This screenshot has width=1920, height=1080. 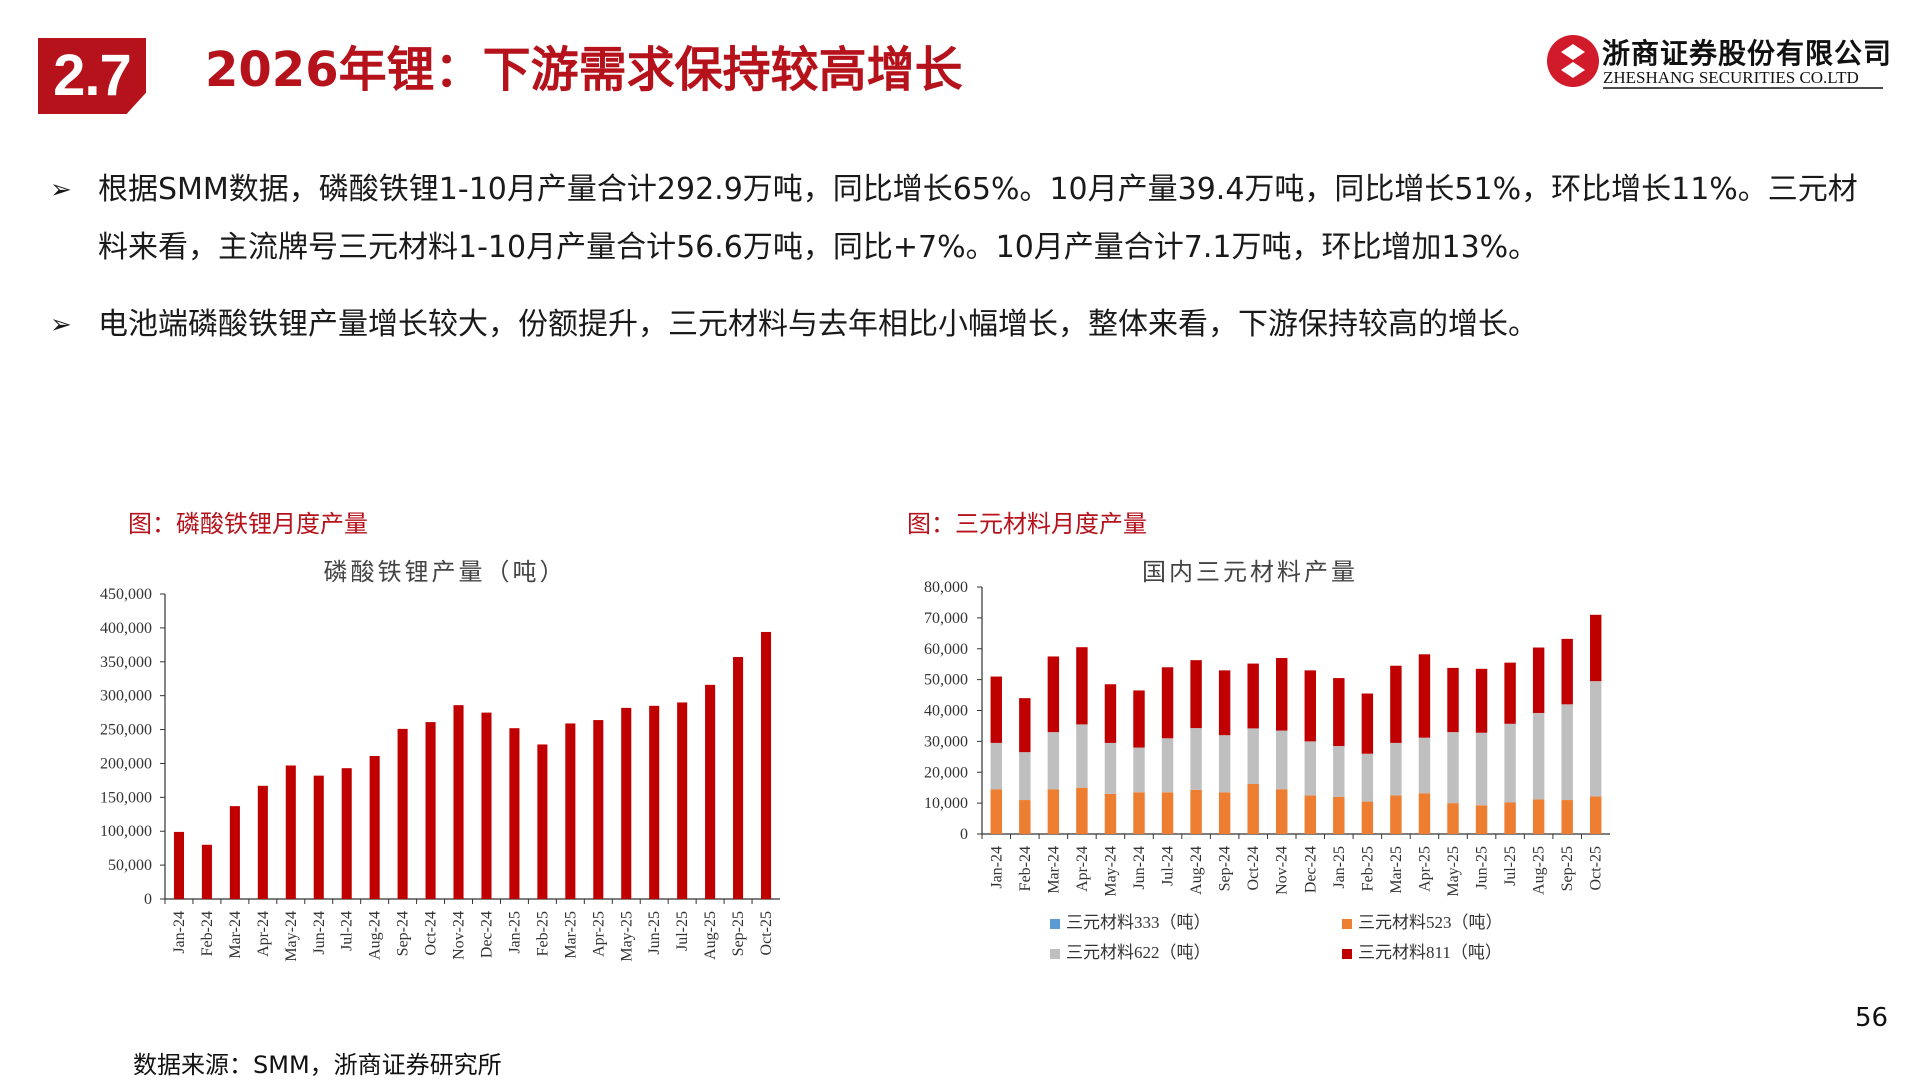 What do you see at coordinates (946, 649) in the screenshot?
I see `y-tick-label: 60,000` at bounding box center [946, 649].